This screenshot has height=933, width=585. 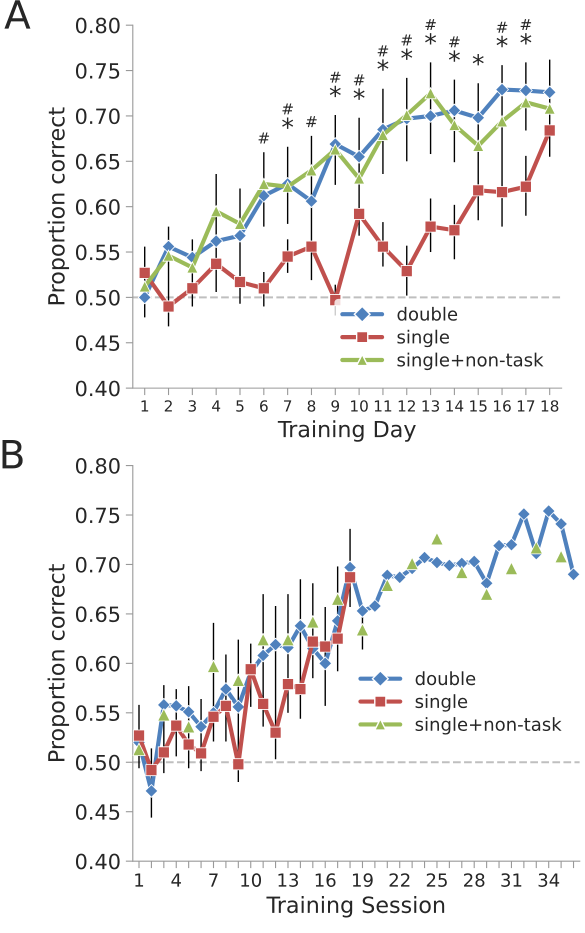 I want to click on x-tick-label: 31, so click(x=511, y=880).